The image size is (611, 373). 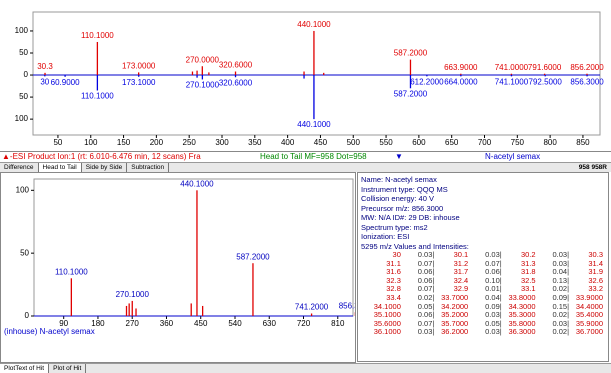 What do you see at coordinates (415, 246) in the screenshot?
I see `info-line: 5295 m/z Values and Intensities:` at bounding box center [415, 246].